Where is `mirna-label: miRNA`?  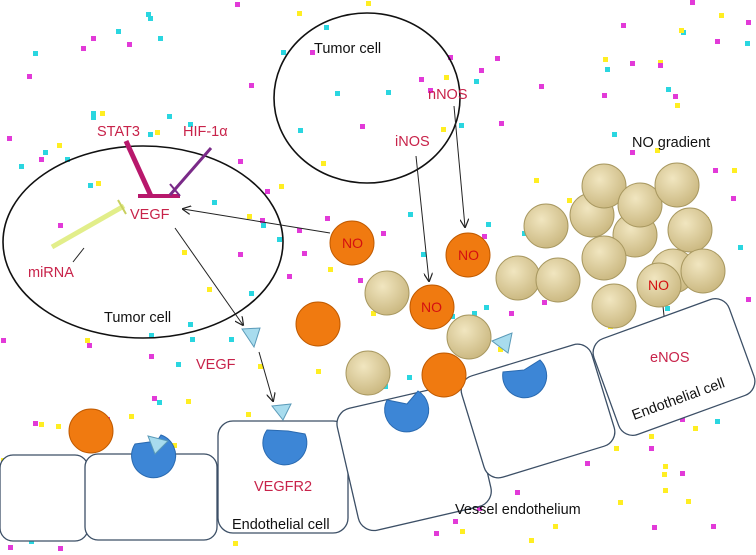
mirna-label: miRNA is located at coordinates (51, 273).